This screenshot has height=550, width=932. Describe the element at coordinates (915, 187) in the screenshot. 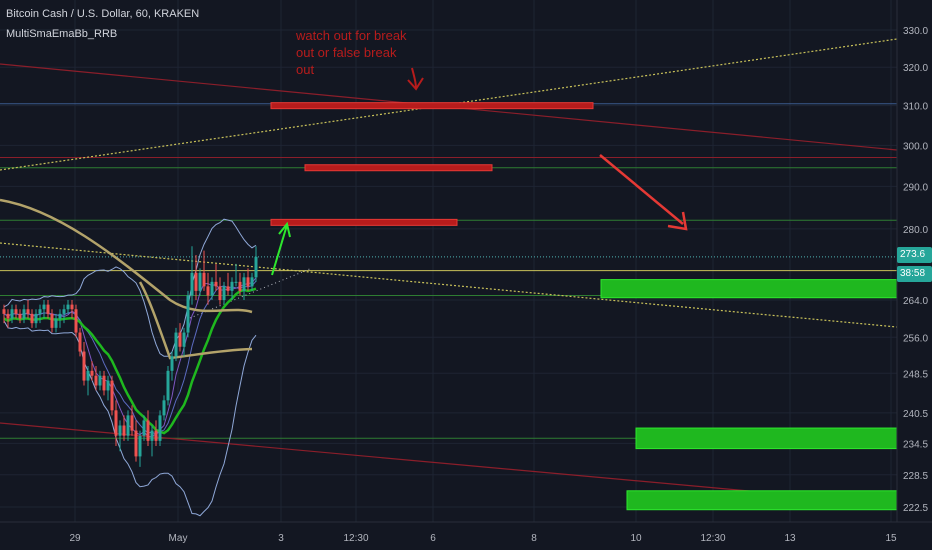

I see `price-tick-label: 290.0` at that location.